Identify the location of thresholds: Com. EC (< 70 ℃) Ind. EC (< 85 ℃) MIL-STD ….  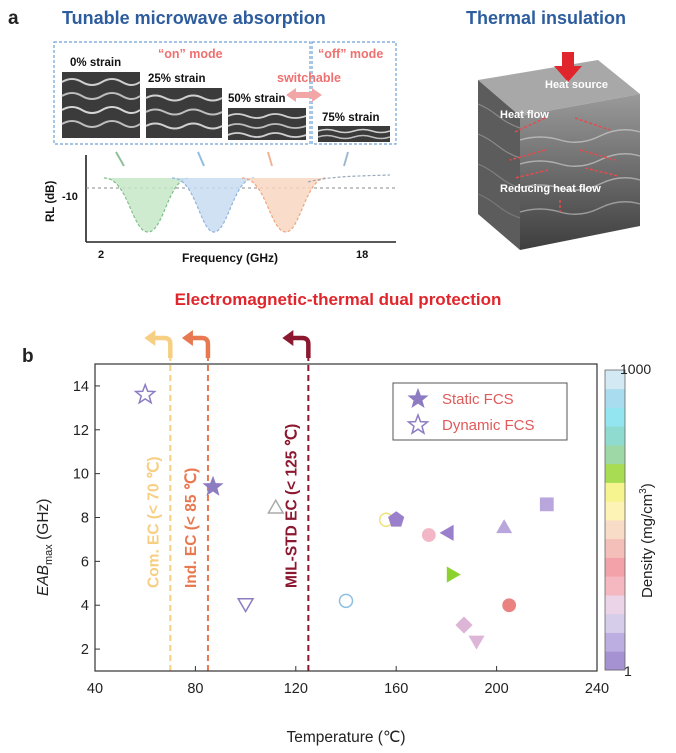
(227, 500).